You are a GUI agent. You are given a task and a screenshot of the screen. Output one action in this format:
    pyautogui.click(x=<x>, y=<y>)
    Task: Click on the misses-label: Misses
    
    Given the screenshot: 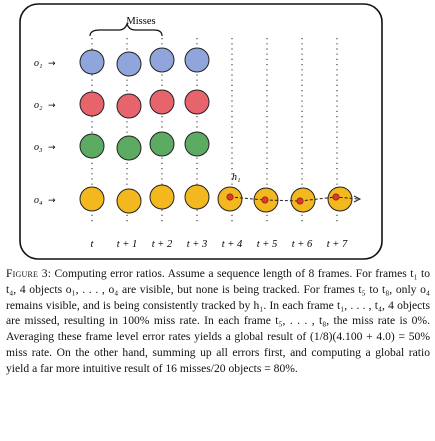 What is the action you would take?
    pyautogui.click(x=140, y=21)
    